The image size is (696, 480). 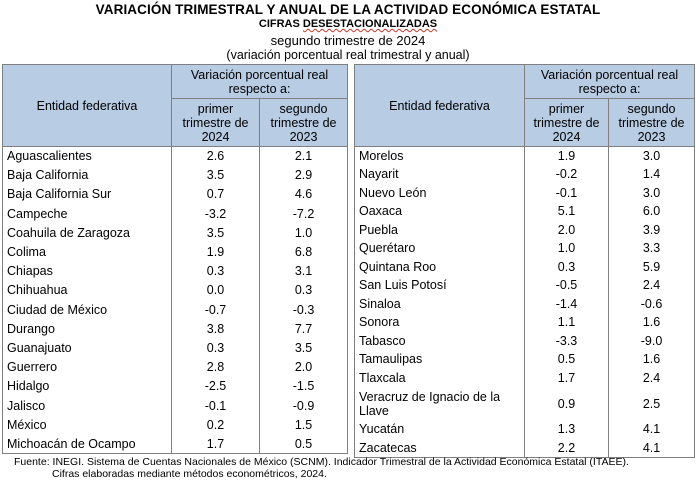 I want to click on value-q2-cell: 6.0, so click(x=651, y=211).